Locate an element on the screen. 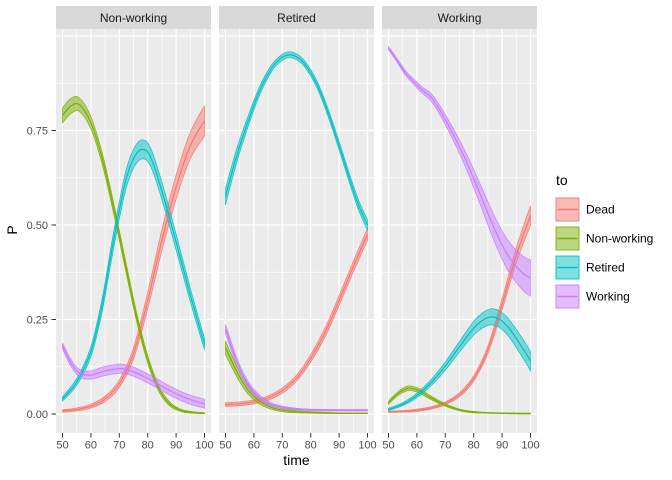  y-tick-label: 0.25 is located at coordinates (37, 321).